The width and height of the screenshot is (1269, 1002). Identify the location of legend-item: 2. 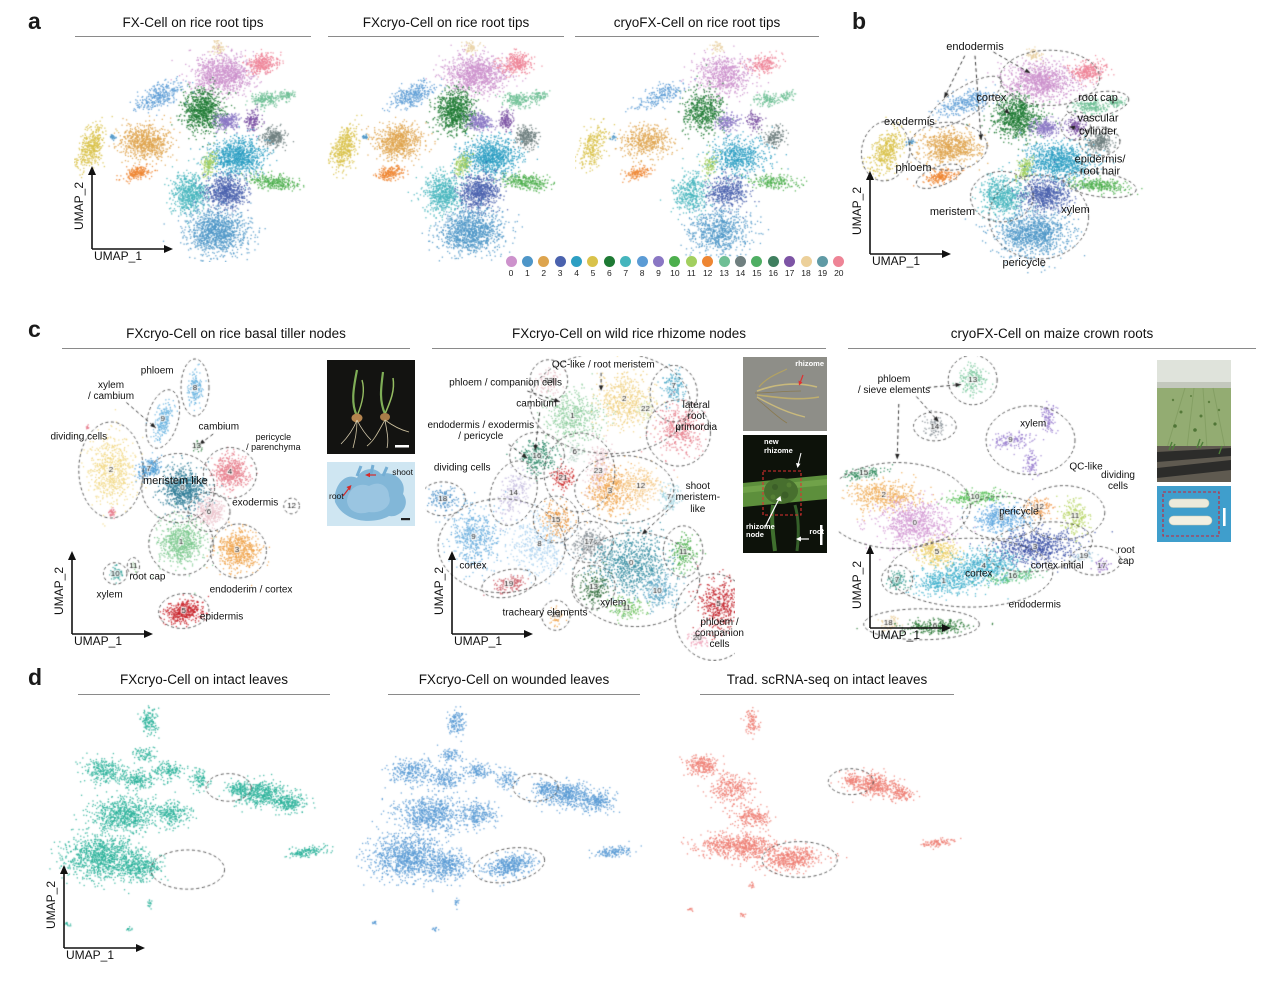
(544, 267).